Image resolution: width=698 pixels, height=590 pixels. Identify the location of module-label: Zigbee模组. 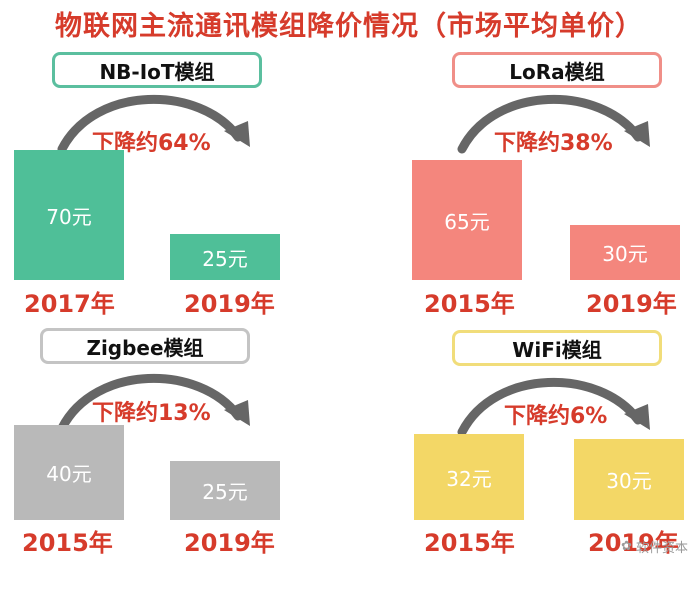
(145, 346).